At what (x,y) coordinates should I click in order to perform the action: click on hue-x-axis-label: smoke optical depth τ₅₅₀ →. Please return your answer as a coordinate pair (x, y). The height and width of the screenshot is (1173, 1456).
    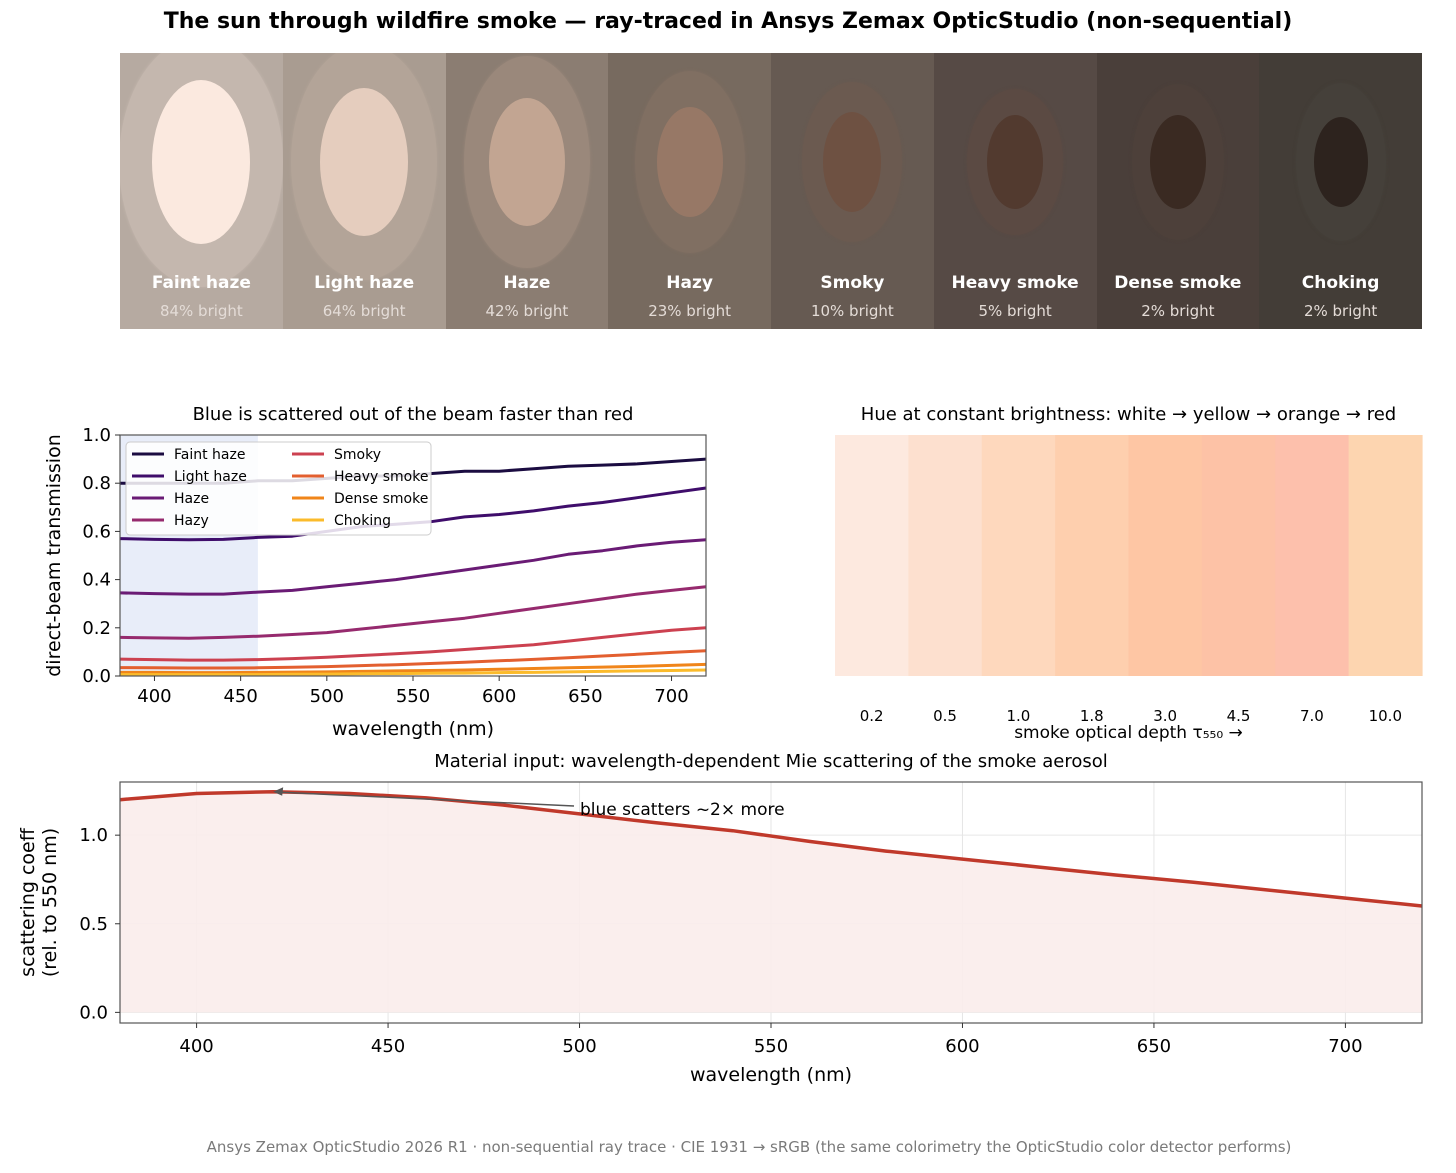
    Looking at the image, I should click on (1128, 733).